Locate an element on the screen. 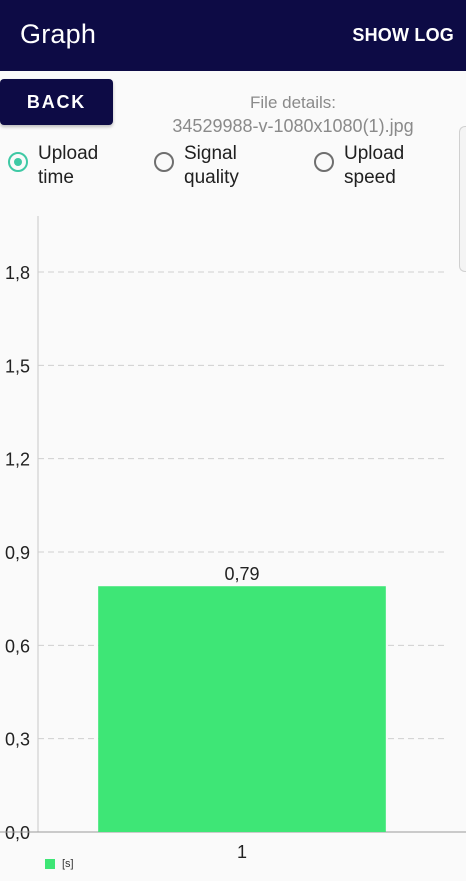 This screenshot has width=466, height=881. y-tick-label: 1,8 is located at coordinates (17, 273).